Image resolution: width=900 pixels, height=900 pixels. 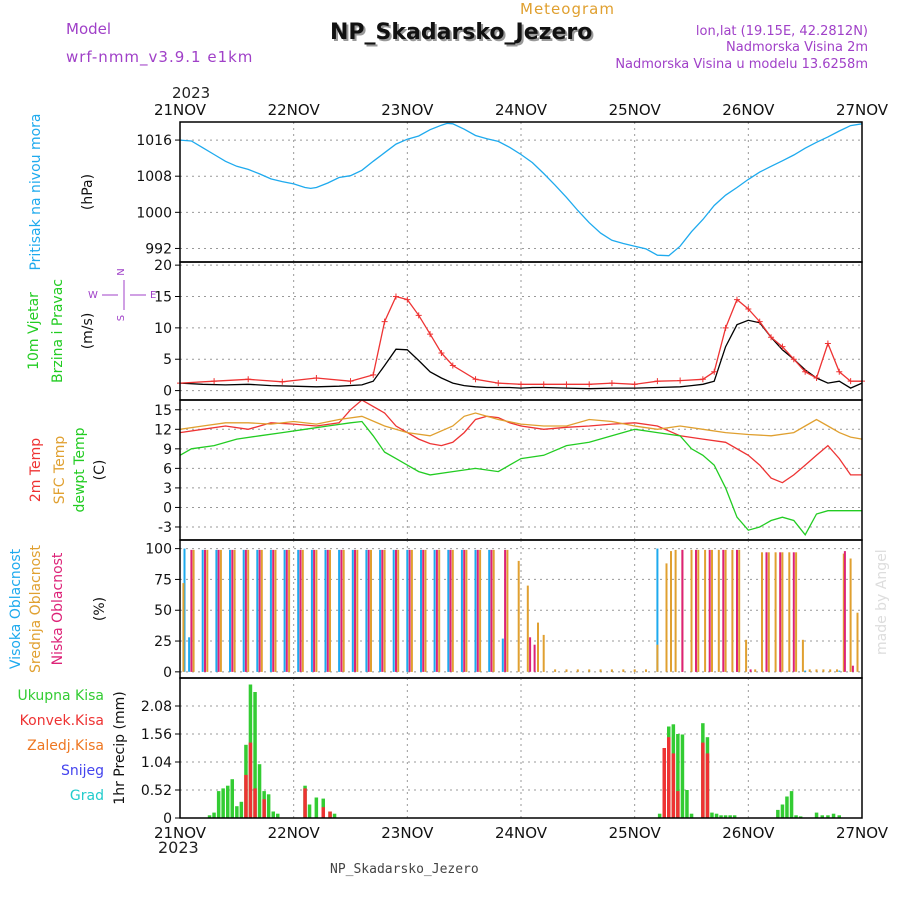 I want to click on y-tick-label: 1.04, so click(x=156, y=763).